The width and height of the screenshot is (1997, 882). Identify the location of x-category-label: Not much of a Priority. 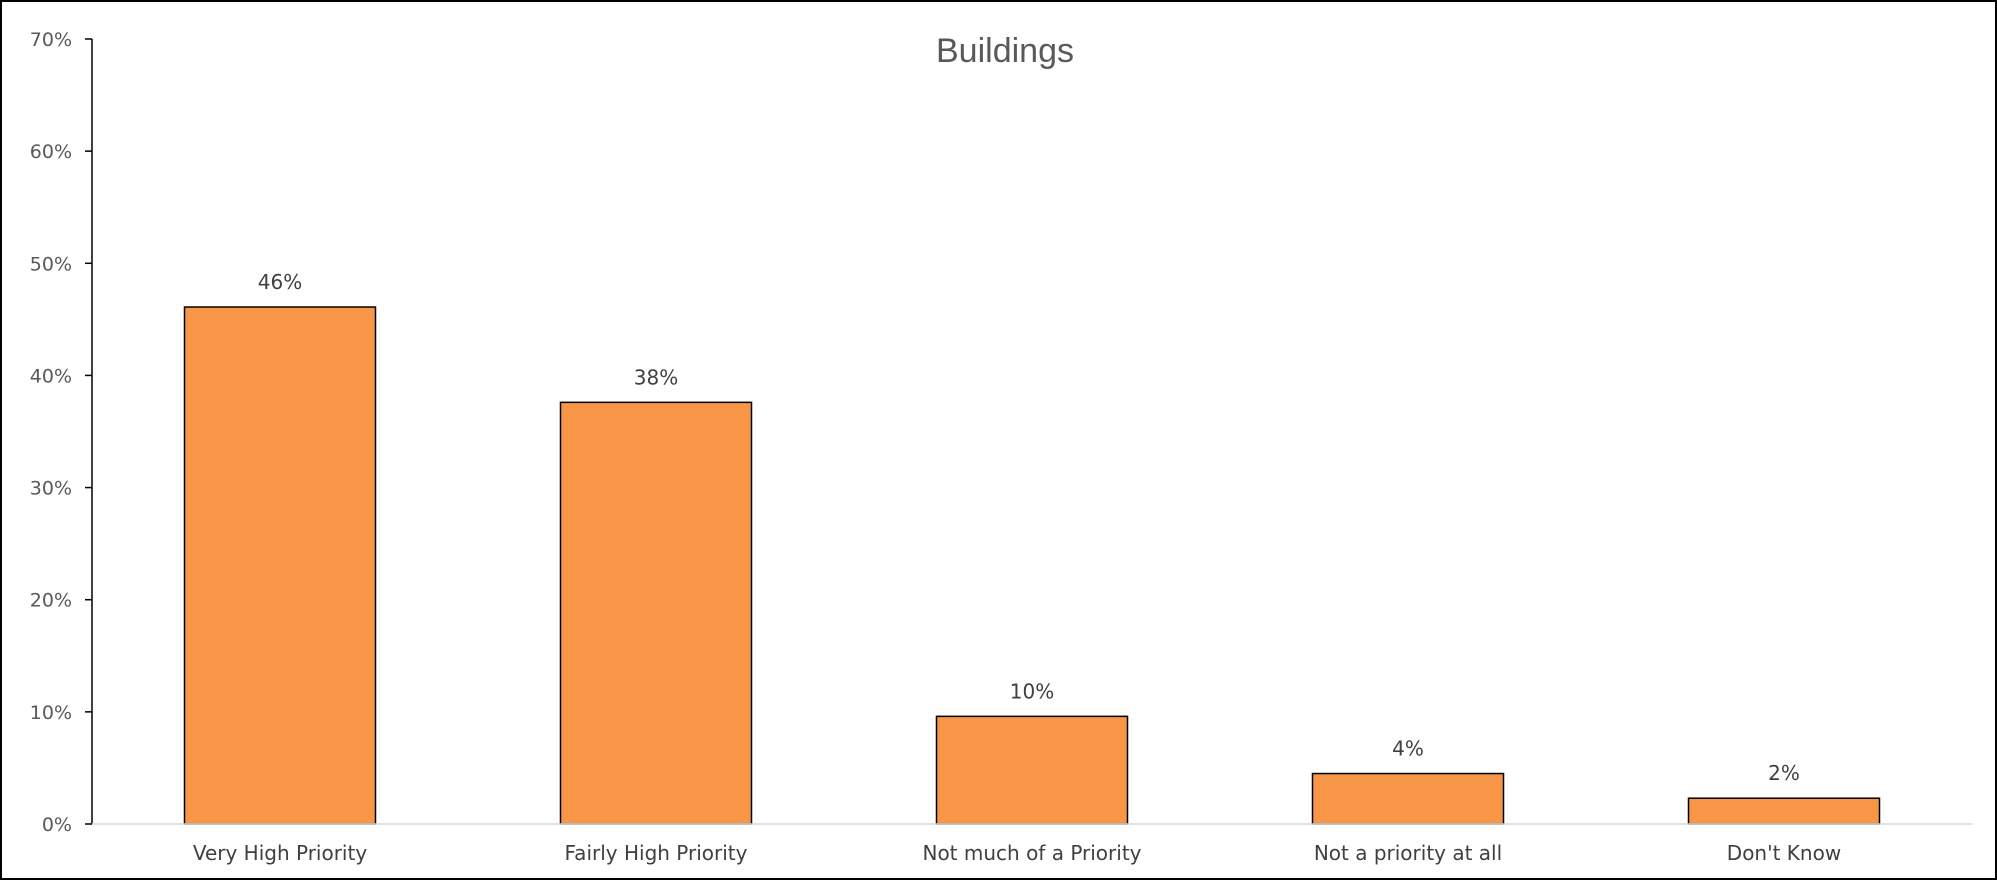
(1031, 853).